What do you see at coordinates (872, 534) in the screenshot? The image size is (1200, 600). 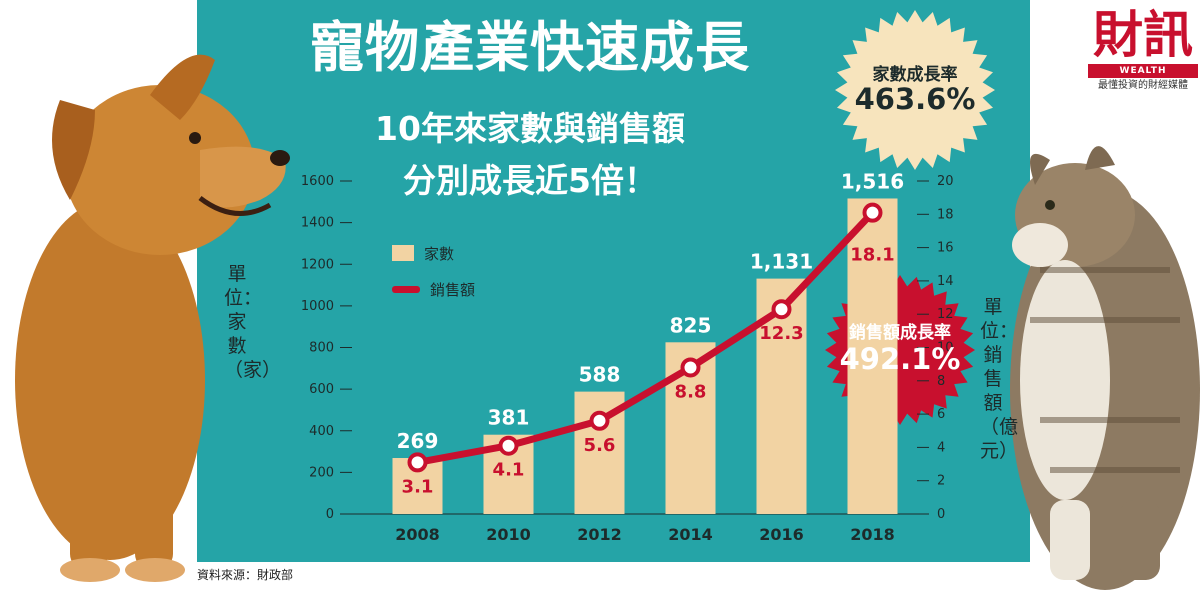 I see `x-tick-label: 2018` at bounding box center [872, 534].